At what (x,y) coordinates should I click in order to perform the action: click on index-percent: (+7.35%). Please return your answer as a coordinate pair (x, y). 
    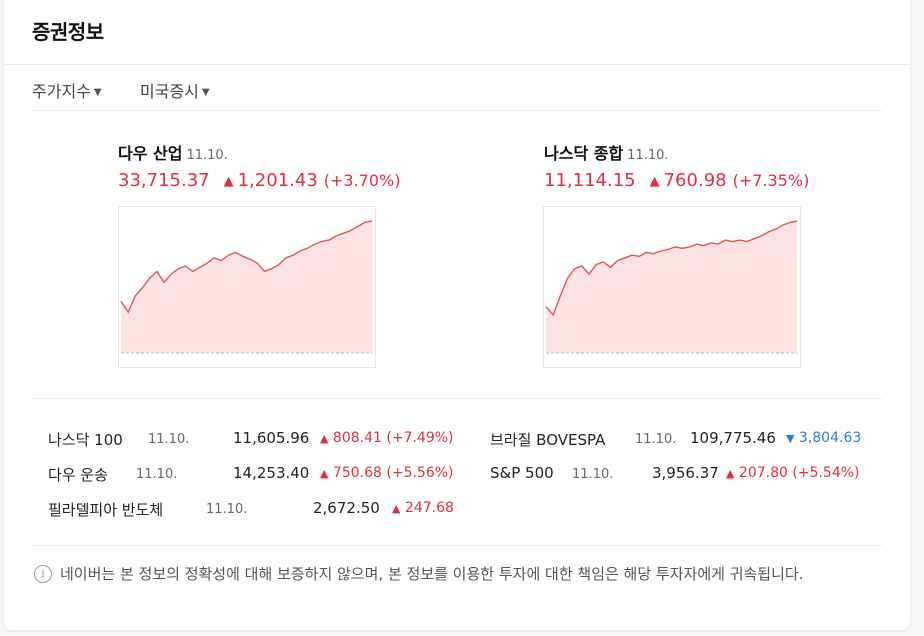
    Looking at the image, I should click on (771, 180).